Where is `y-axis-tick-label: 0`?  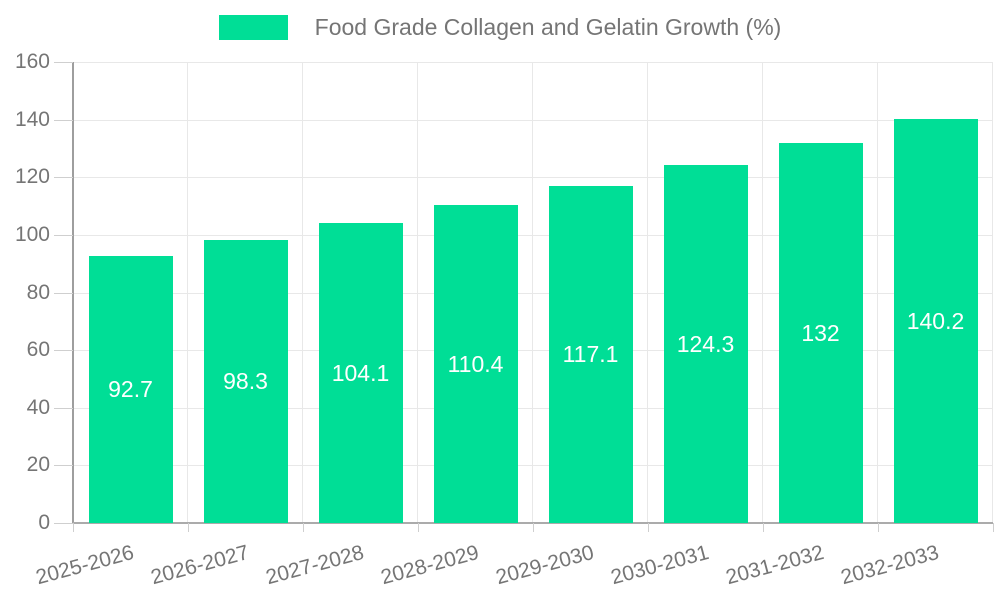 y-axis-tick-label: 0 is located at coordinates (44, 522).